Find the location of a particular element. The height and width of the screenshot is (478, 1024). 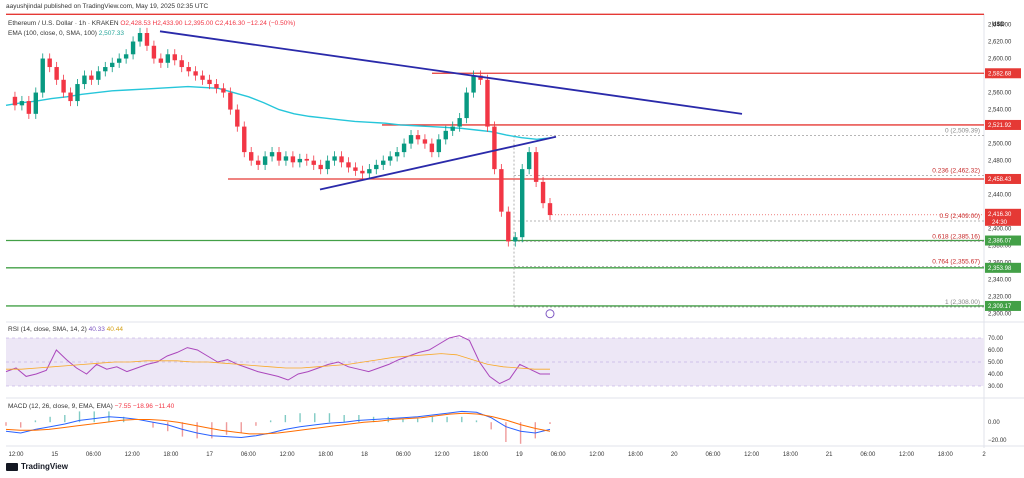

rsi-legend: RSI (14, close, SMA, 14, 2) 40.33 40.44 is located at coordinates (65, 329).